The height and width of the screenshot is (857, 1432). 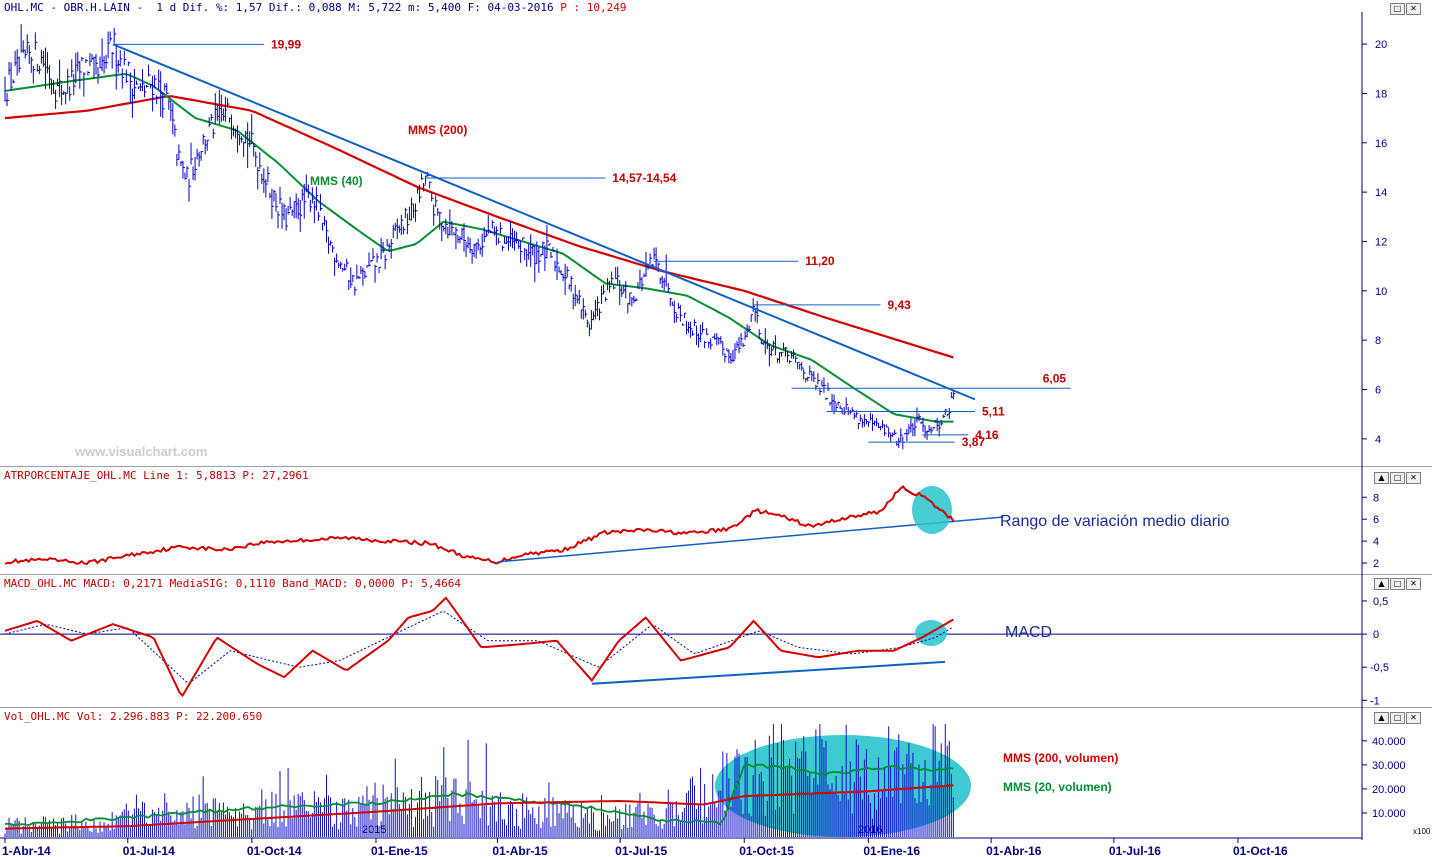 What do you see at coordinates (644, 178) in the screenshot?
I see `level-label: 14,57-14,54` at bounding box center [644, 178].